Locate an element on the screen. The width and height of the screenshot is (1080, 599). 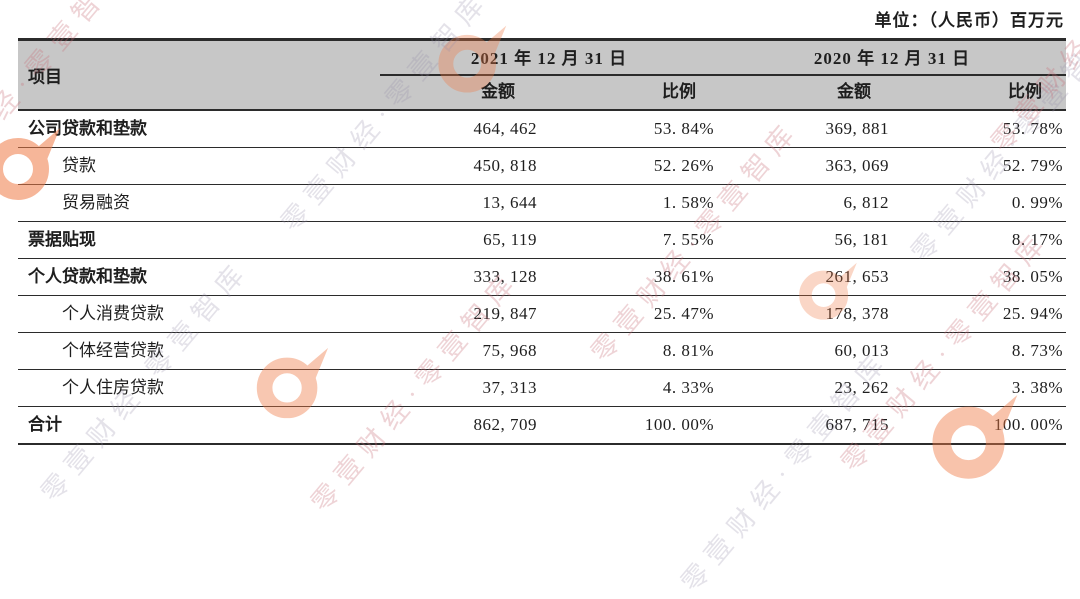
ratio-cell: 0. 99% is located at coordinates (1037, 202).